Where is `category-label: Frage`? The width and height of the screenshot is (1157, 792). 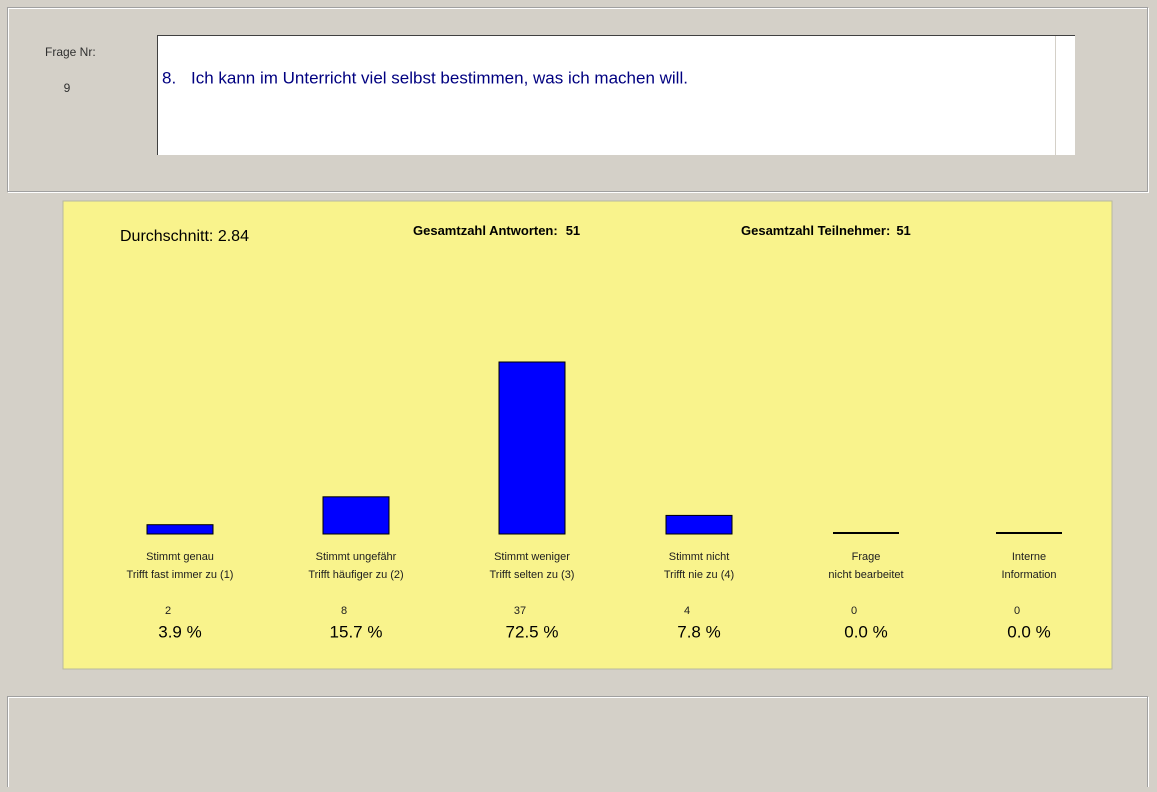 category-label: Frage is located at coordinates (866, 557).